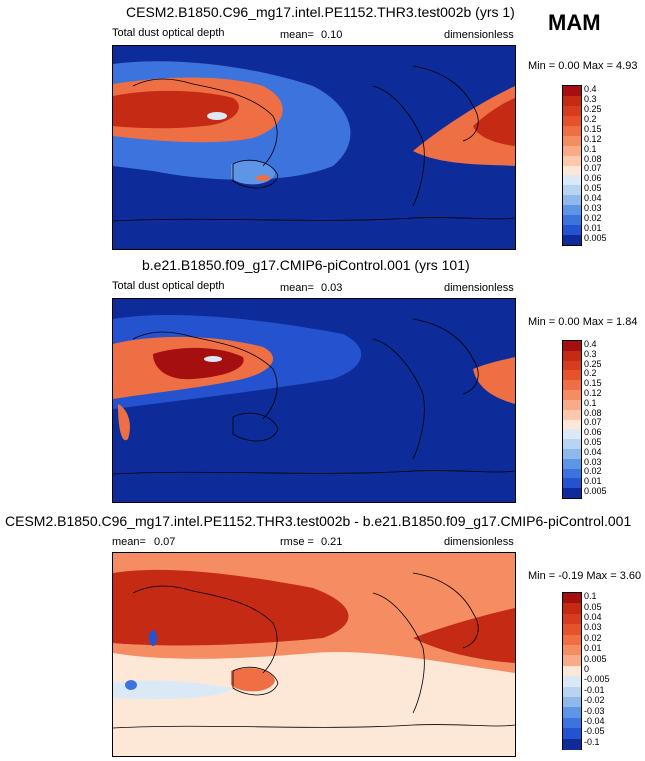 This screenshot has height=761, width=645. I want to click on dust-field-atlantic-high, so click(494, 122).